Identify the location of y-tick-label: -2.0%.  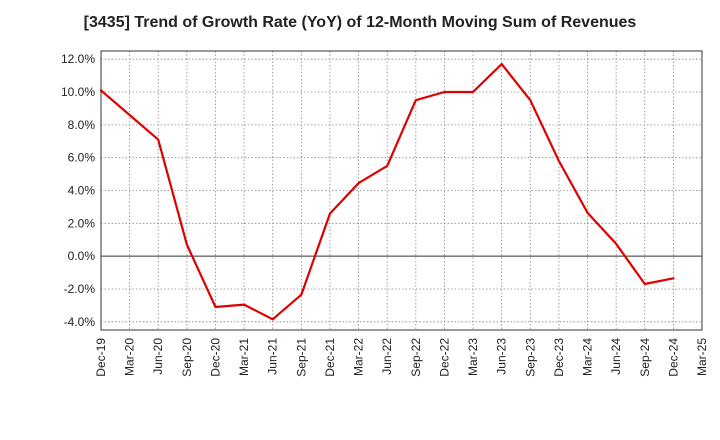
(80, 289).